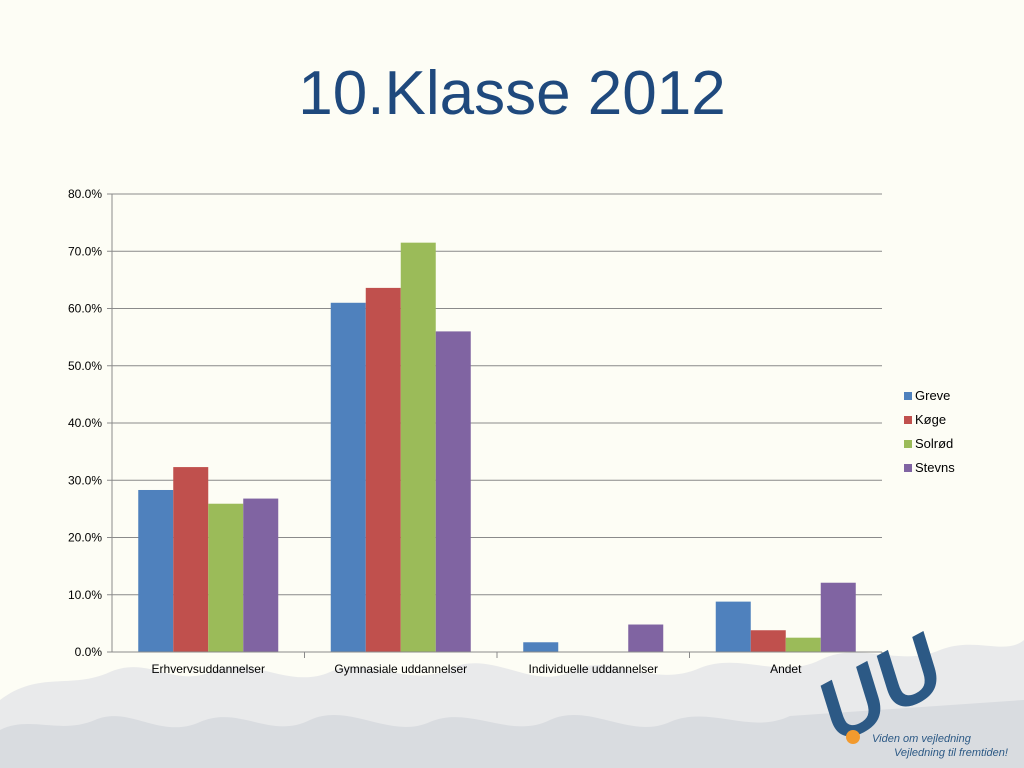 This screenshot has height=768, width=1024. I want to click on y-tick-label: 20.0%, so click(85, 538).